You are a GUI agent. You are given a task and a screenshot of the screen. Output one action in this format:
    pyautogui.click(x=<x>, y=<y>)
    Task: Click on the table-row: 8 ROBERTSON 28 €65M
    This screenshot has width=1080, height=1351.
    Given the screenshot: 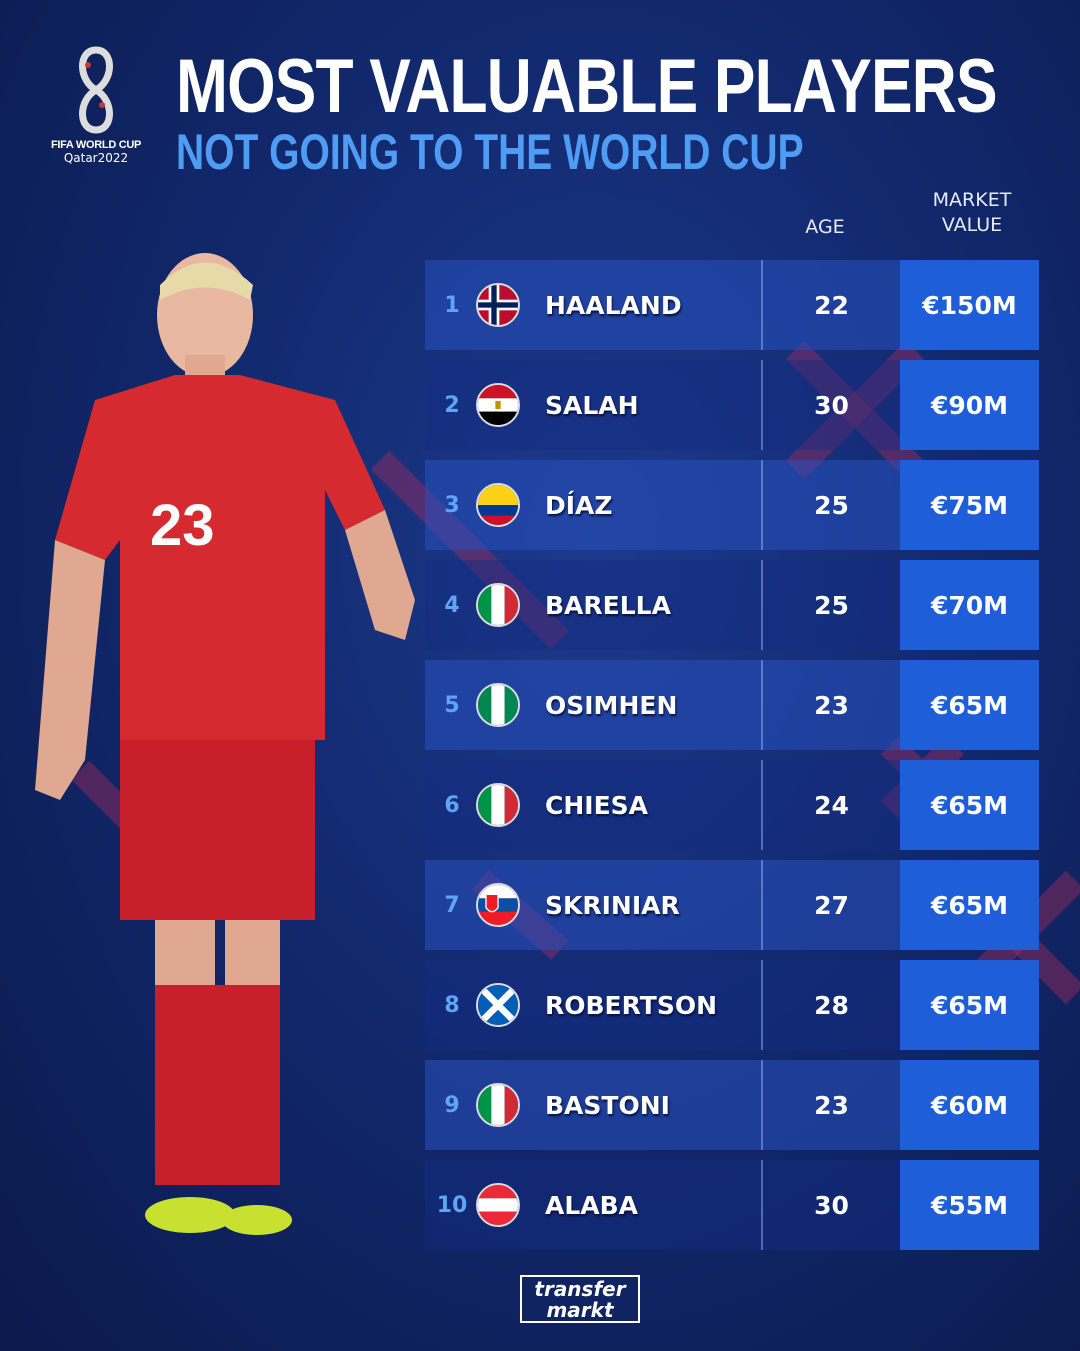 What is the action you would take?
    pyautogui.click(x=732, y=1005)
    